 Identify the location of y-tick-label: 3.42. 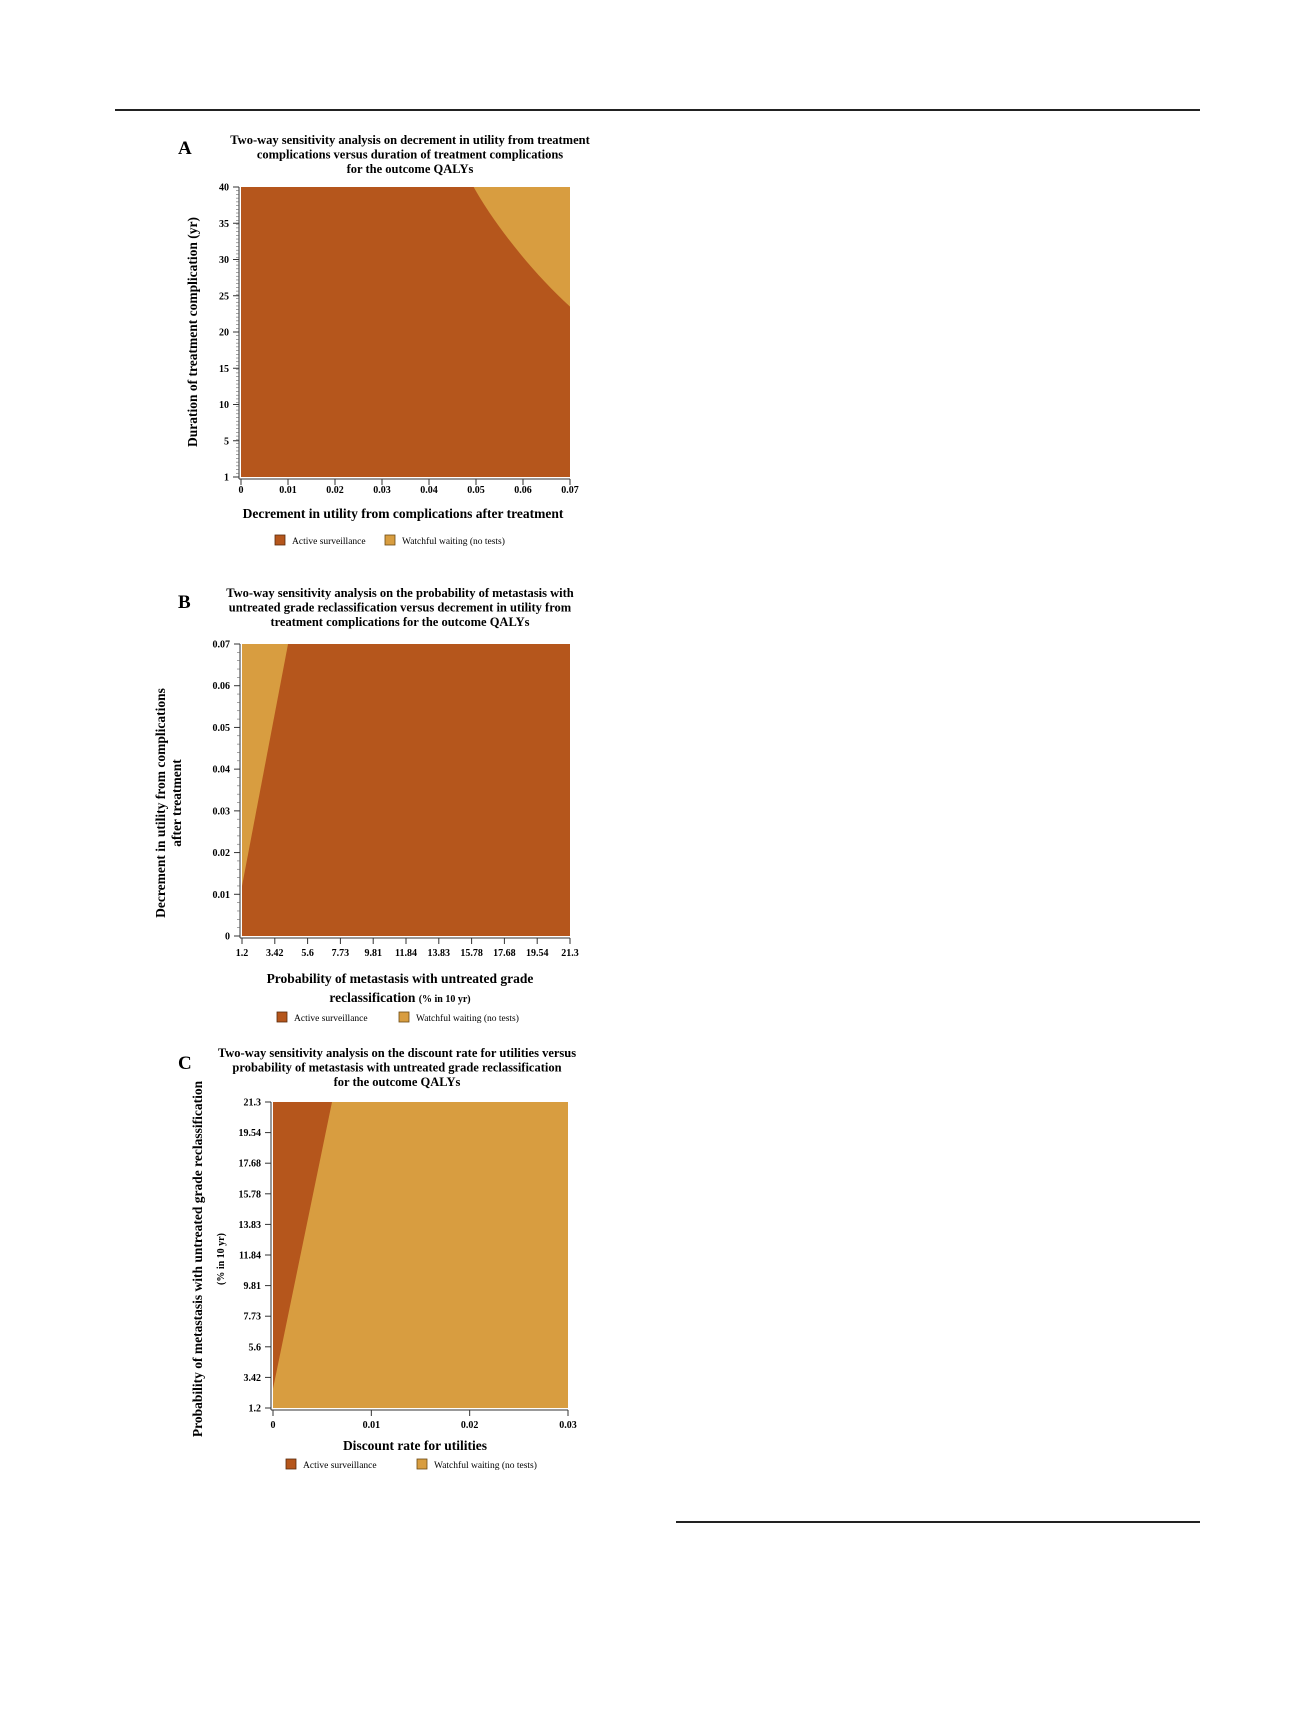
(253, 1378).